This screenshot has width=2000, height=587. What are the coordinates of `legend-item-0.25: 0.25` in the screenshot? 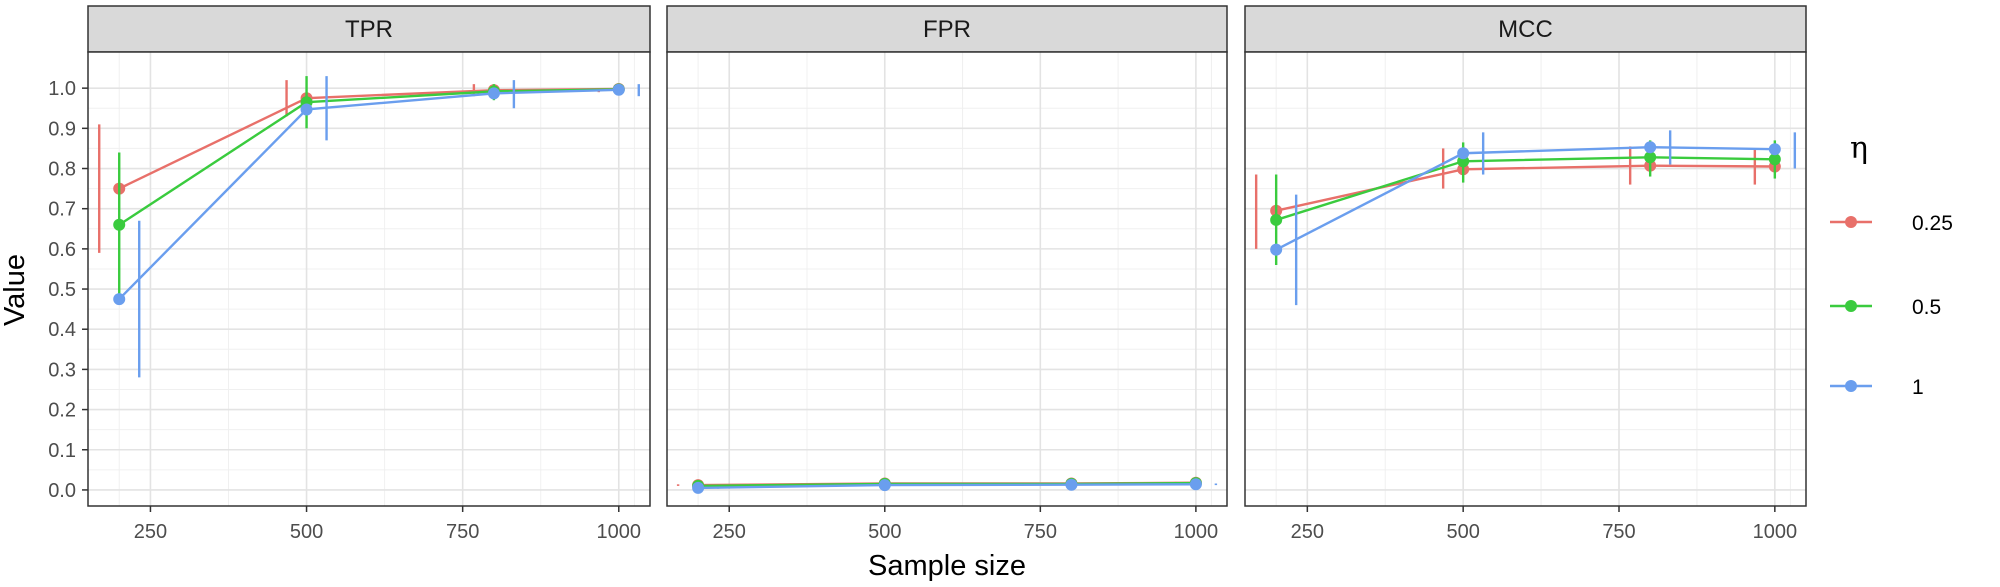 It's located at (1891, 223).